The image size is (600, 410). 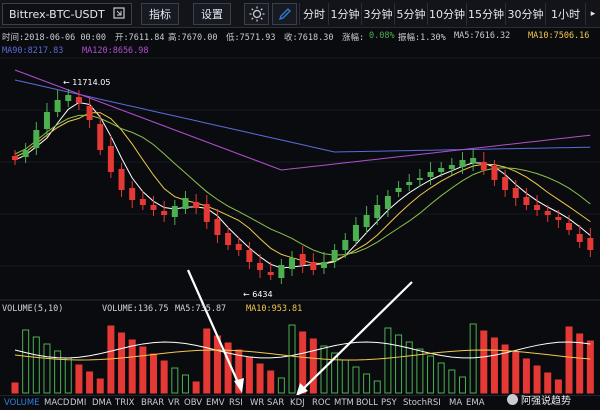 What do you see at coordinates (377, 14) in the screenshot?
I see `timeframe-tab: 3分钟` at bounding box center [377, 14].